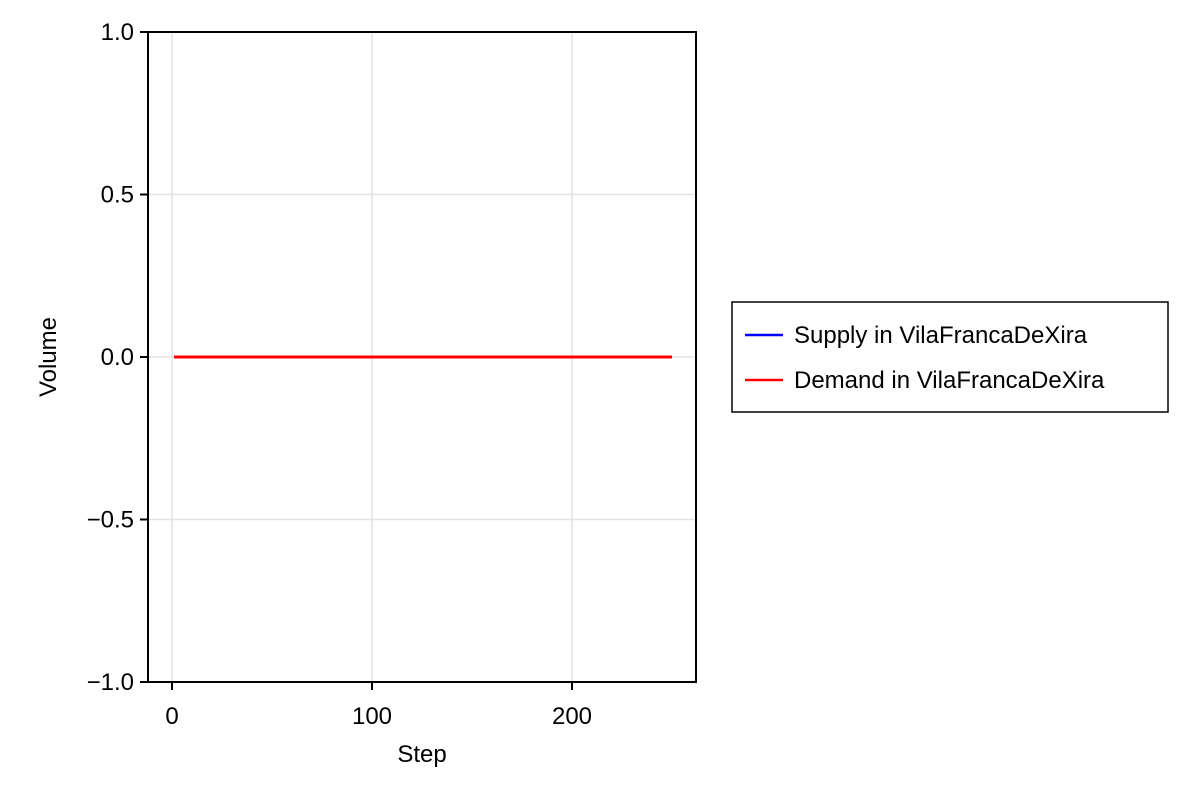  Describe the element at coordinates (117, 357) in the screenshot. I see `y-tick-label: 0.0` at that location.